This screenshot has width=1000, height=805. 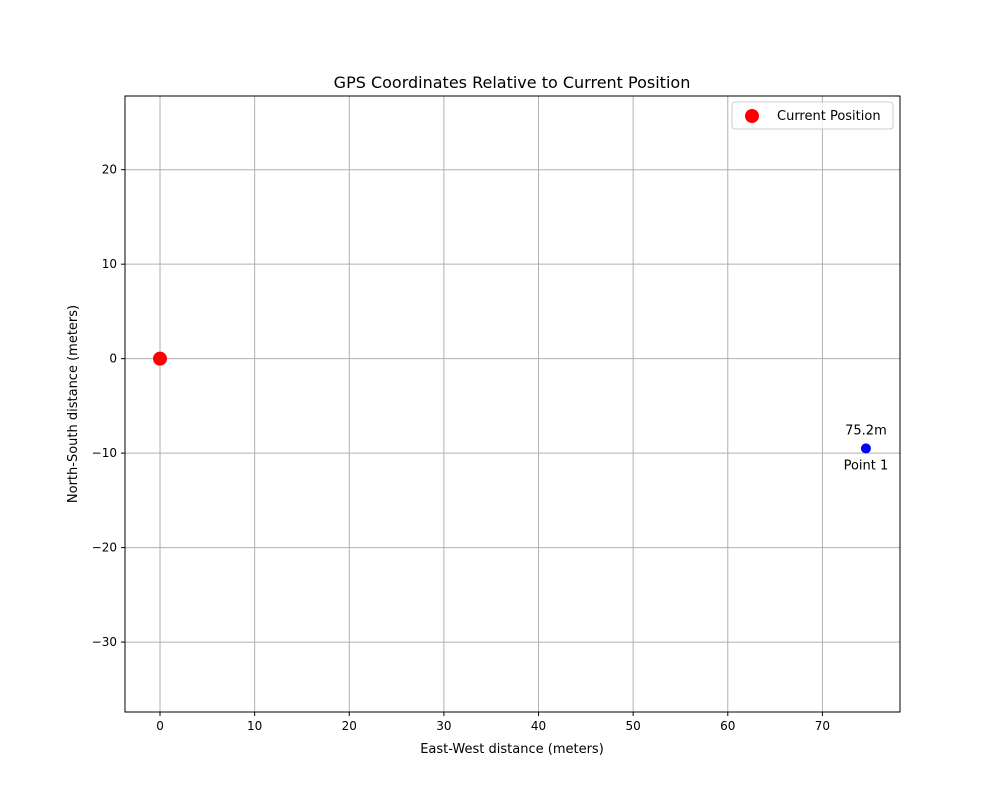 What do you see at coordinates (829, 116) in the screenshot?
I see `legend-label-current-position: Current Position` at bounding box center [829, 116].